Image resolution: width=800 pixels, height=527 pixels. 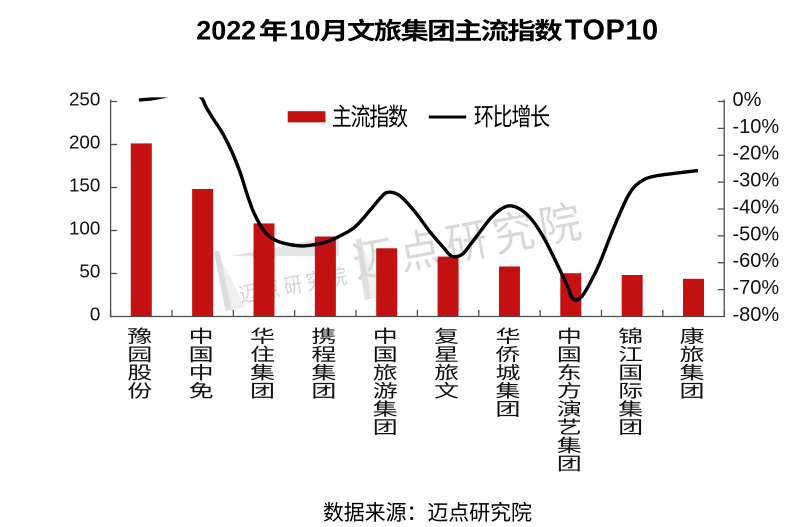 I want to click on svg-text: 200, so click(x=84, y=142).